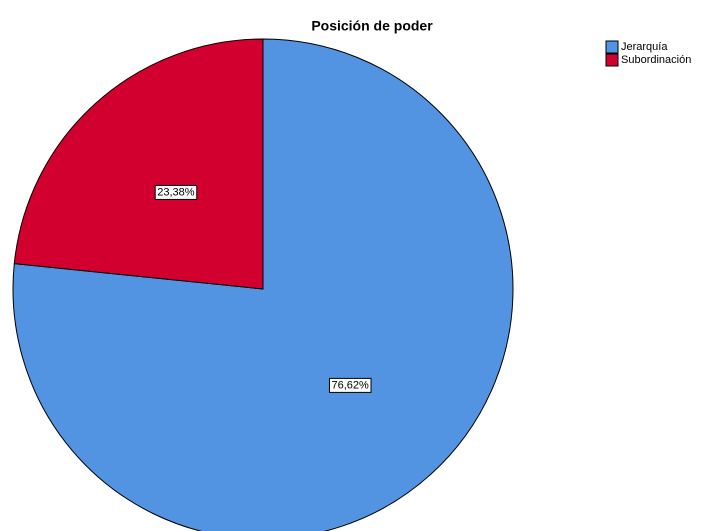 The height and width of the screenshot is (531, 712). I want to click on value-label: 76,62%, so click(350, 385).